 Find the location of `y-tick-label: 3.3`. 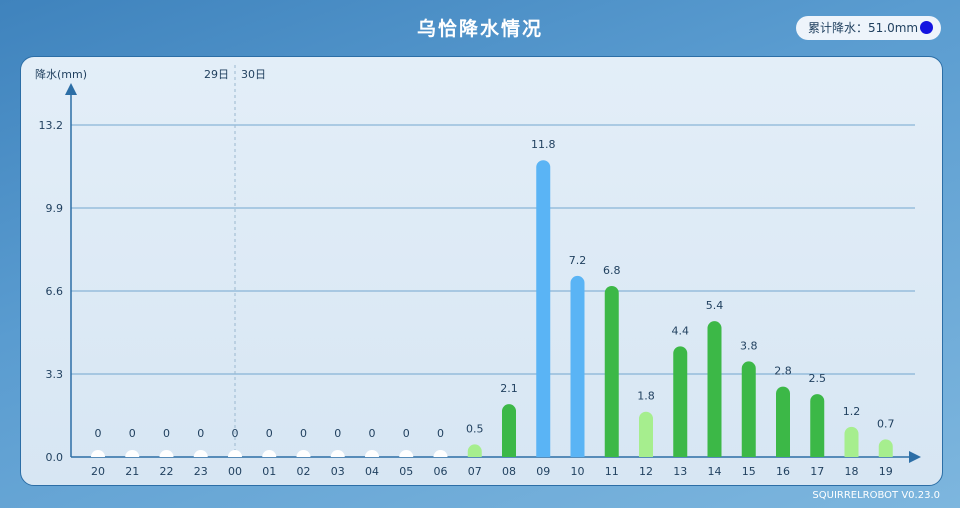

y-tick-label: 3.3 is located at coordinates (55, 374).